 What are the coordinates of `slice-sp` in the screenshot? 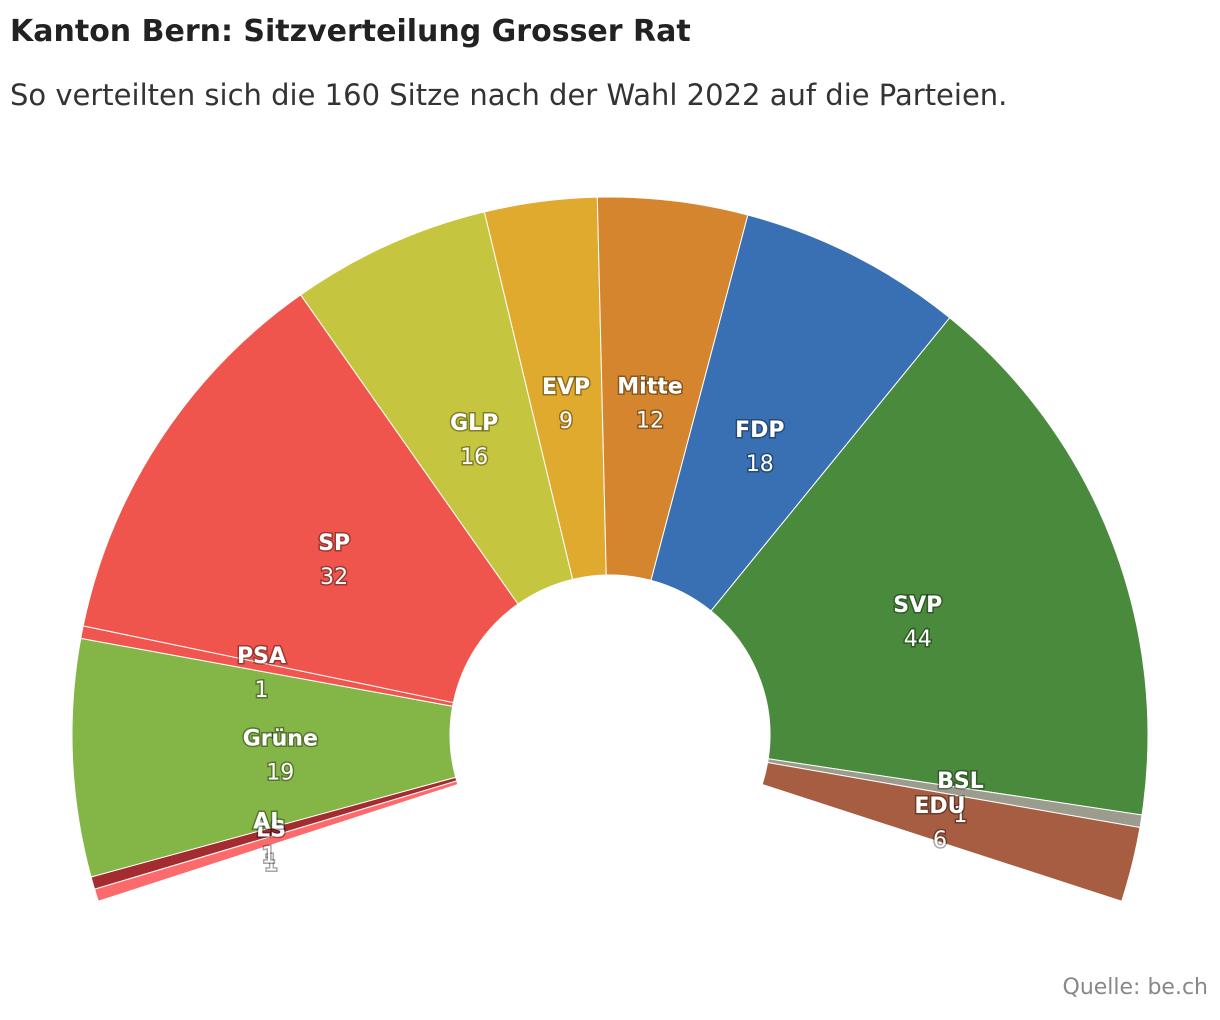 It's located at (300, 499).